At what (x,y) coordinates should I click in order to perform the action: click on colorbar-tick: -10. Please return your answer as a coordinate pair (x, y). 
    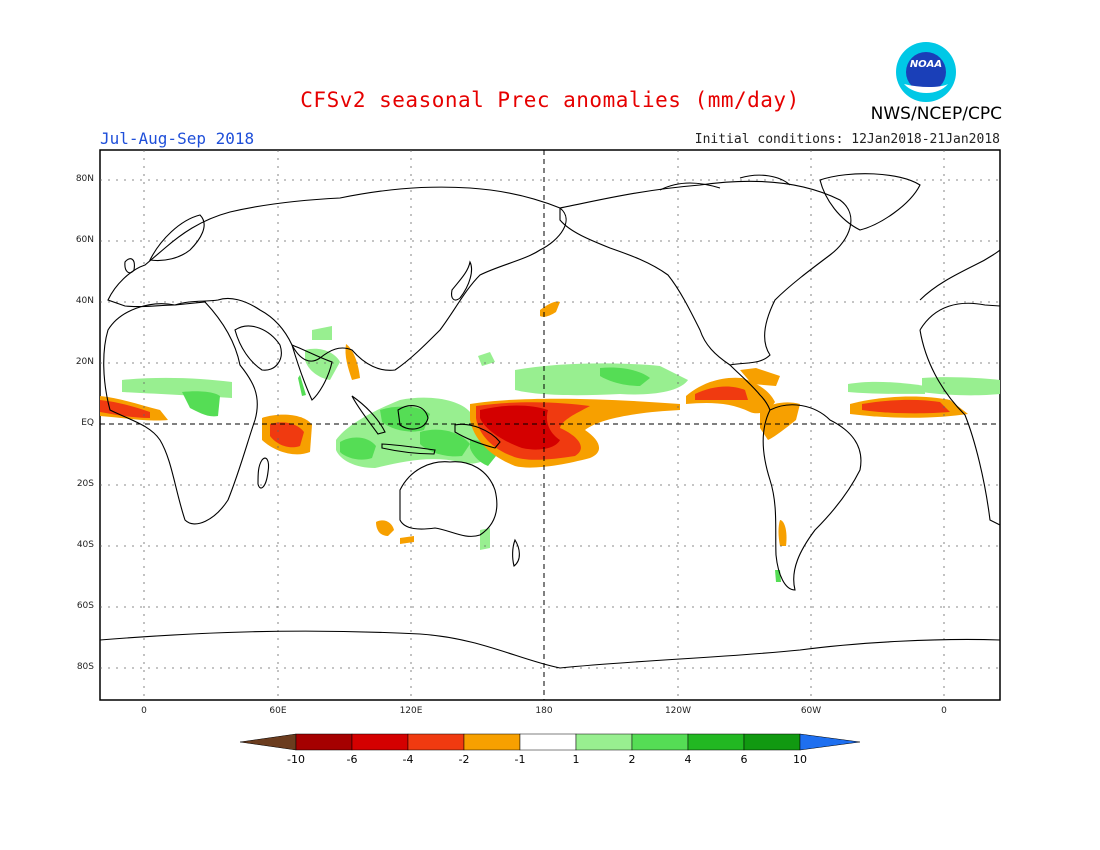
    Looking at the image, I should click on (296, 759).